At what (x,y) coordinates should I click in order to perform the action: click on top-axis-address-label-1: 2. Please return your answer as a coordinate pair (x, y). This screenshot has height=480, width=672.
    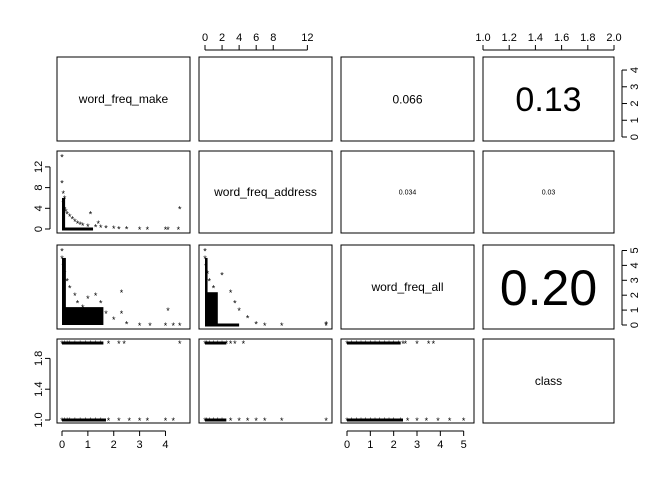
    Looking at the image, I should click on (222, 38).